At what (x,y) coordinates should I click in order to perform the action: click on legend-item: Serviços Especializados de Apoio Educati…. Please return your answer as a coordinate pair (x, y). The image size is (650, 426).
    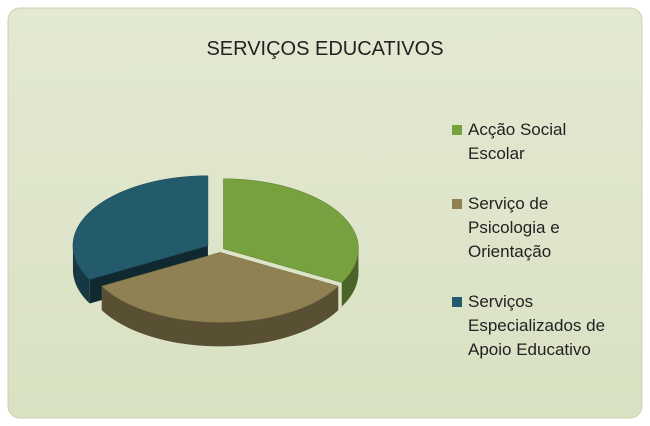
    Looking at the image, I should click on (534, 326).